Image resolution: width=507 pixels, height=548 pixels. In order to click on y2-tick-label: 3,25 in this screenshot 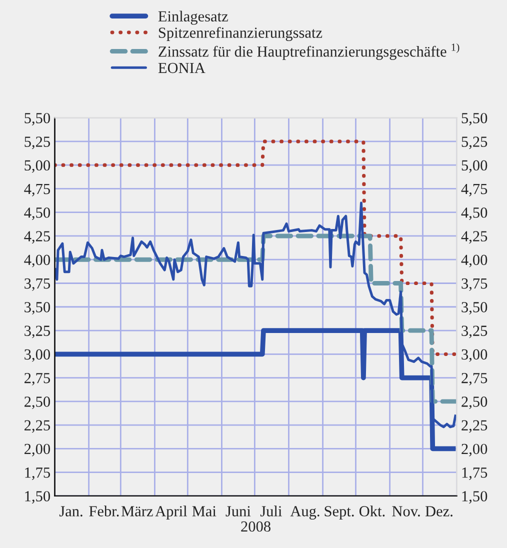, I will do `click(475, 332)`.